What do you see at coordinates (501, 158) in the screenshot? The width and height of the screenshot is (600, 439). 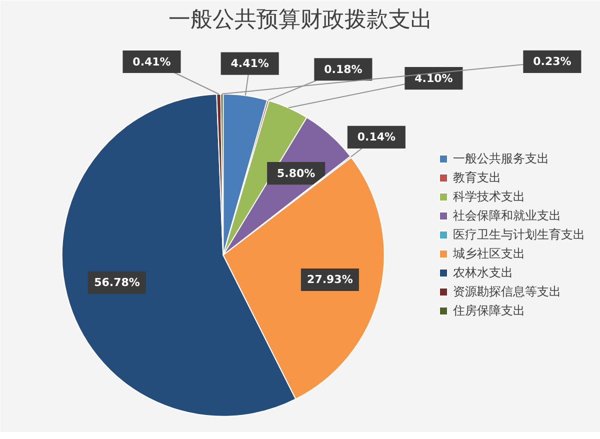 I see `legend-label: 一般公共服务支出` at bounding box center [501, 158].